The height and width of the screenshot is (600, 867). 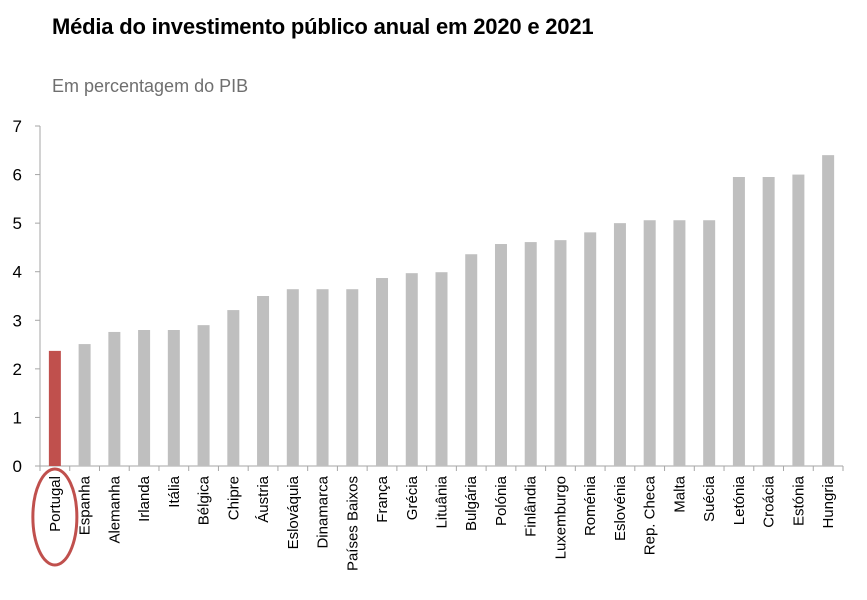 What do you see at coordinates (27, 296) in the screenshot?
I see `y-axis: 0 1 2 3 4 5 6 7` at bounding box center [27, 296].